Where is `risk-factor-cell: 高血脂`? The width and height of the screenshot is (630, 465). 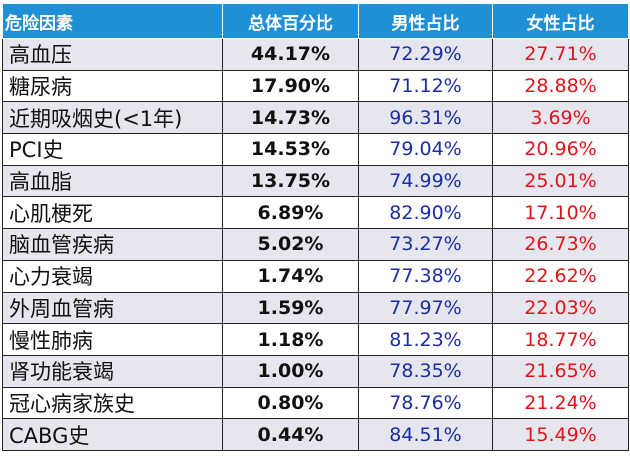 risk-factor-cell: 高血脂 is located at coordinates (112, 181).